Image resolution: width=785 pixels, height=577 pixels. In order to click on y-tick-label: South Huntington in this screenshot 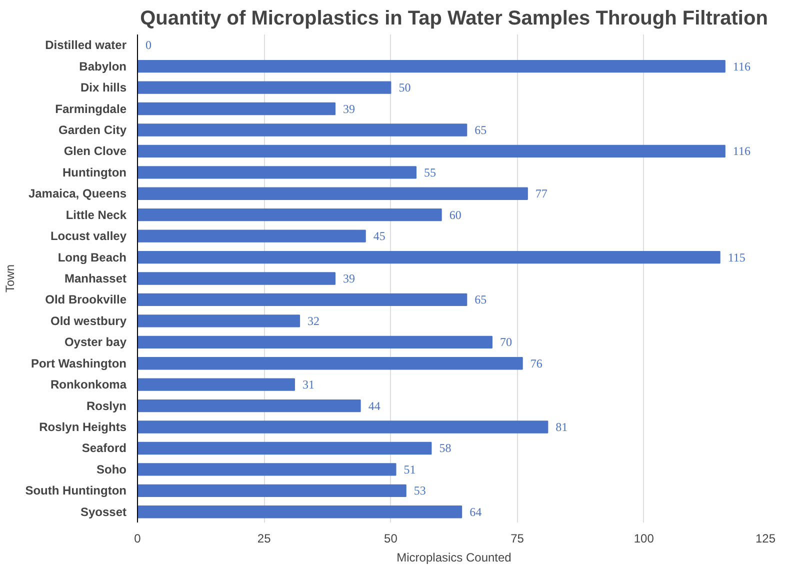, I will do `click(75, 491)`.